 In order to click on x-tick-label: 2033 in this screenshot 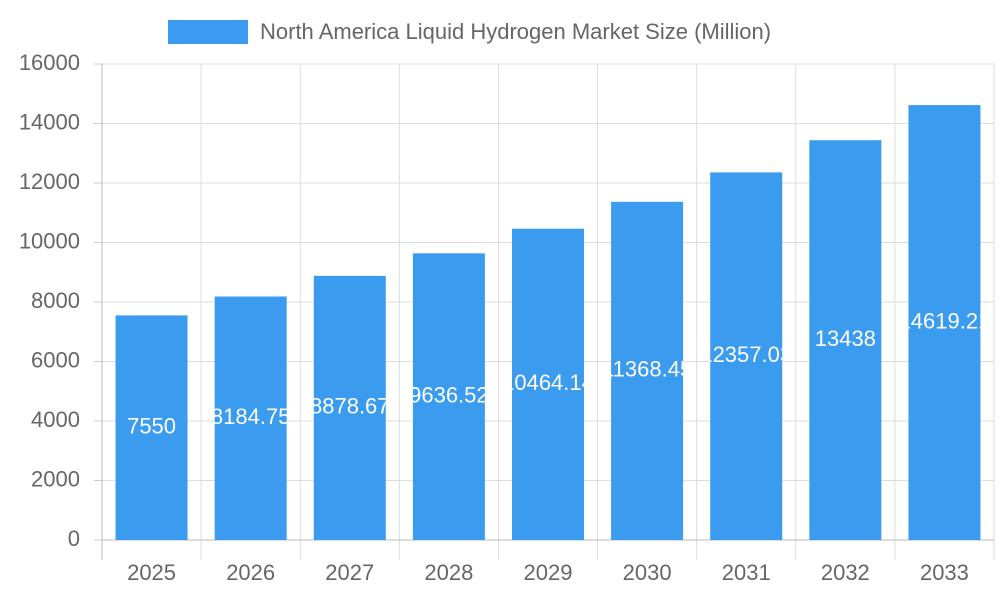, I will do `click(944, 572)`.